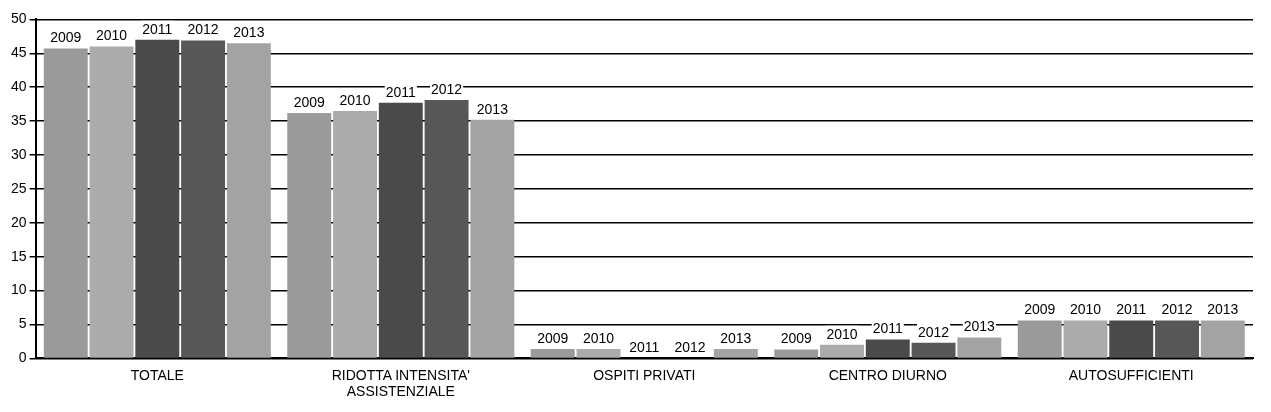  What do you see at coordinates (22, 357) in the screenshot?
I see `y-tick-label: 0` at bounding box center [22, 357].